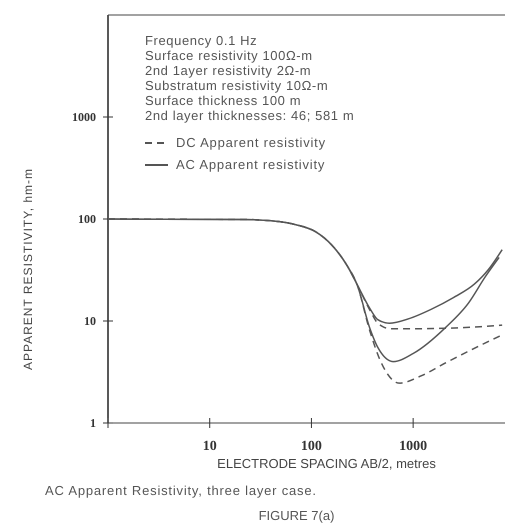 The height and width of the screenshot is (527, 512). Describe the element at coordinates (87, 219) in the screenshot. I see `y-tick-label: 100` at that location.